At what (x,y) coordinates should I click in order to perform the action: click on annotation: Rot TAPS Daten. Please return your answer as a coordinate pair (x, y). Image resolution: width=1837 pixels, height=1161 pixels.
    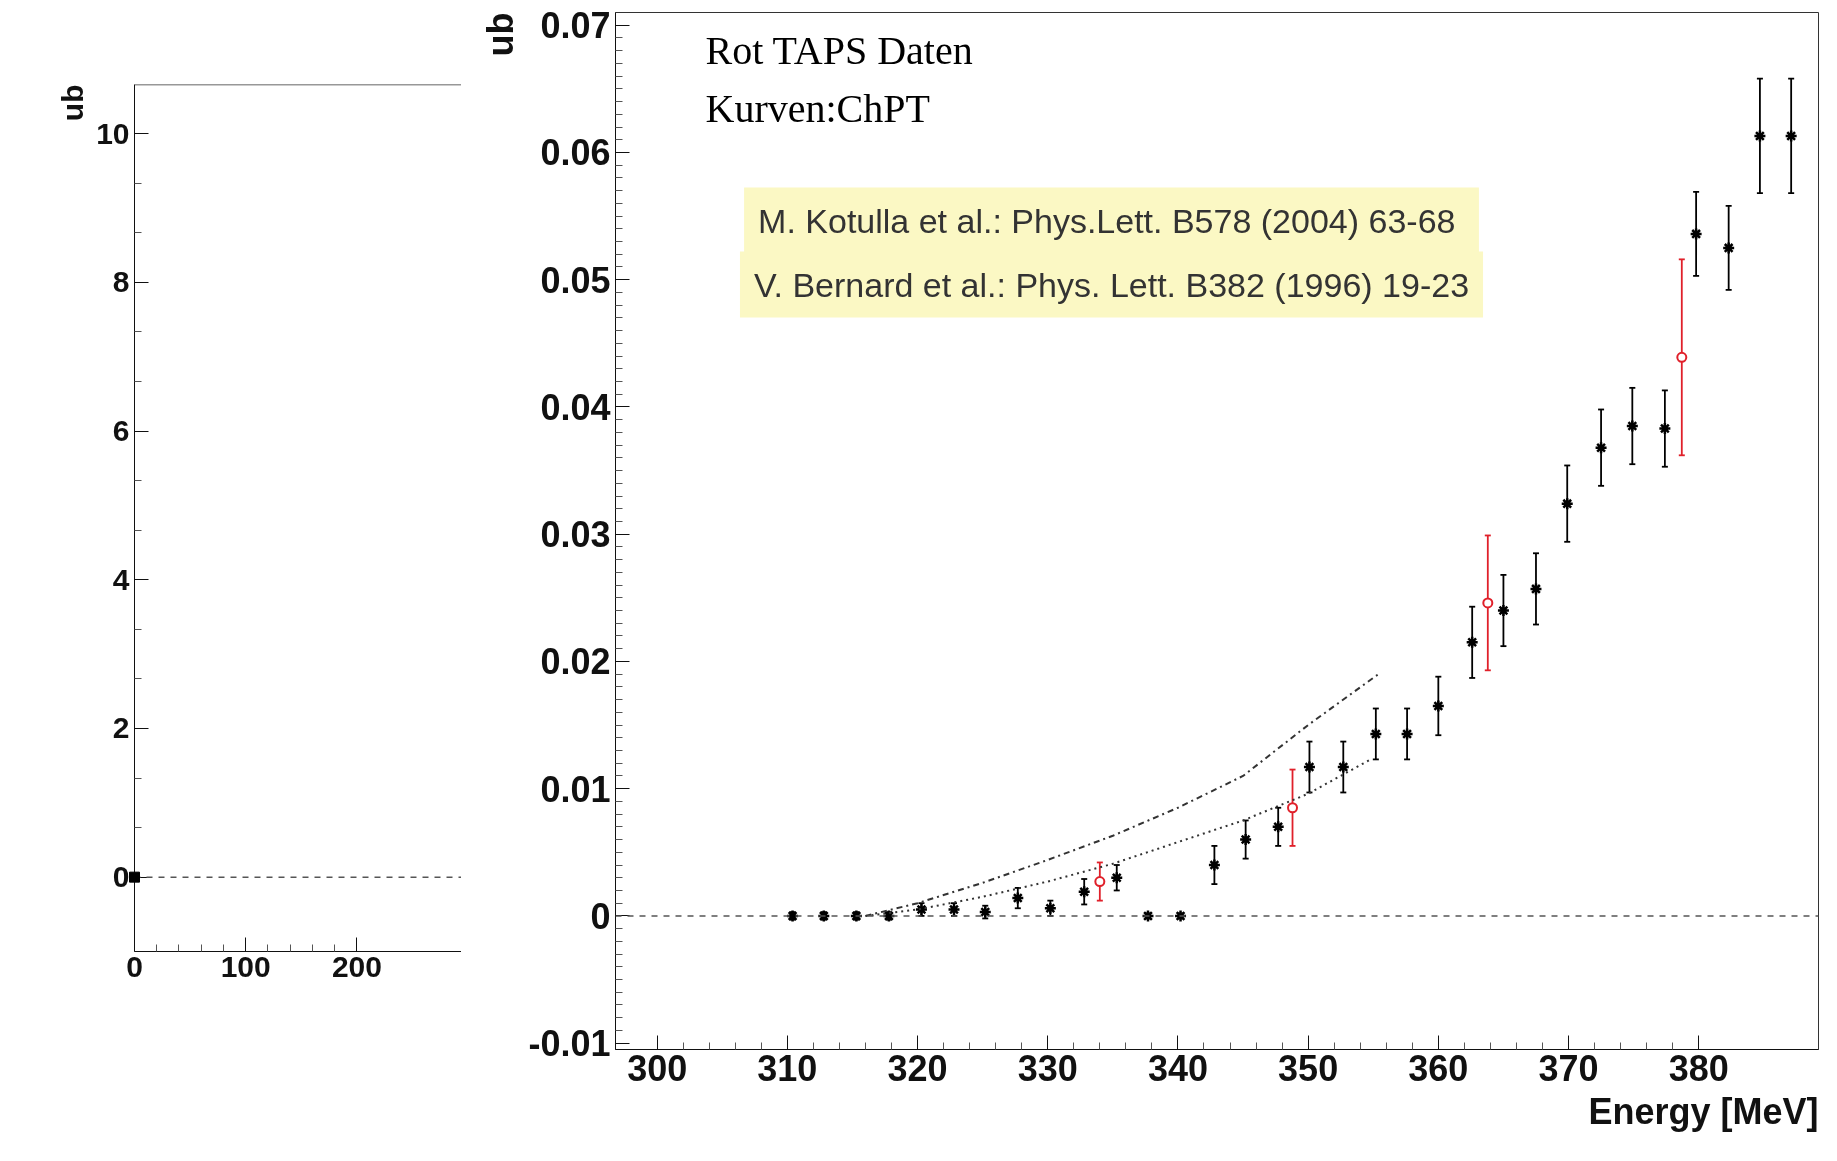
    Looking at the image, I should click on (839, 50).